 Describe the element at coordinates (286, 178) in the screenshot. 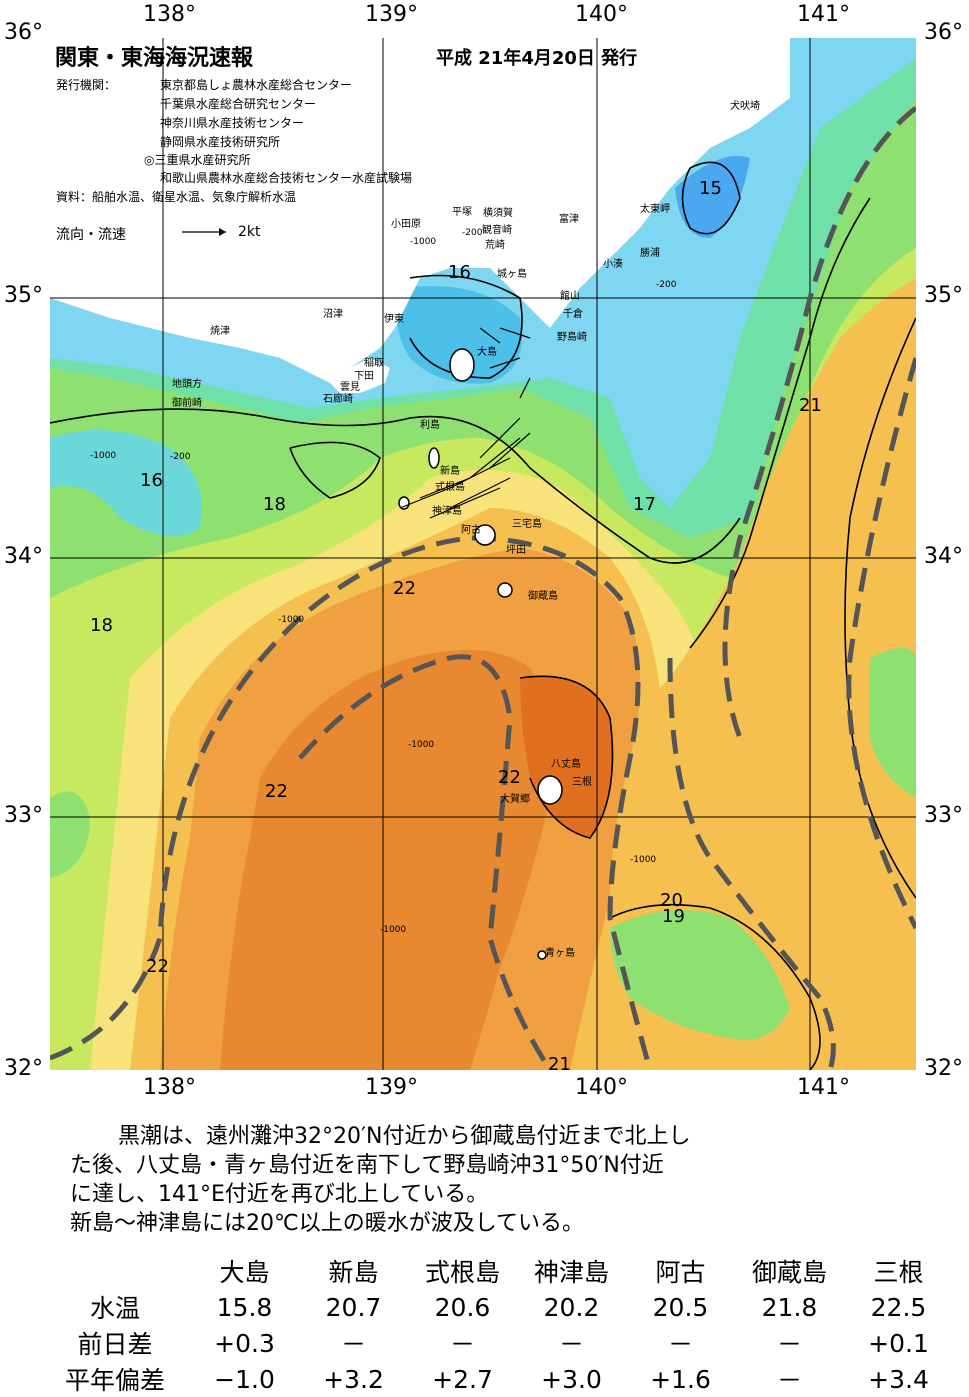

I see `issuer-5: 和歌山県農林水産総合技術センター水産試験場` at that location.